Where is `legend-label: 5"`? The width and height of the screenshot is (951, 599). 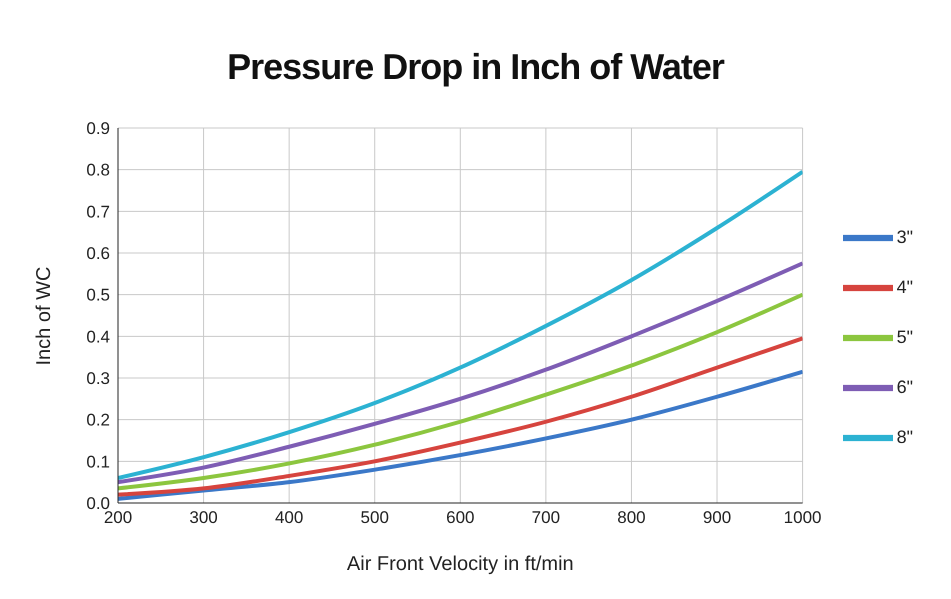
legend-label: 5" is located at coordinates (904, 336).